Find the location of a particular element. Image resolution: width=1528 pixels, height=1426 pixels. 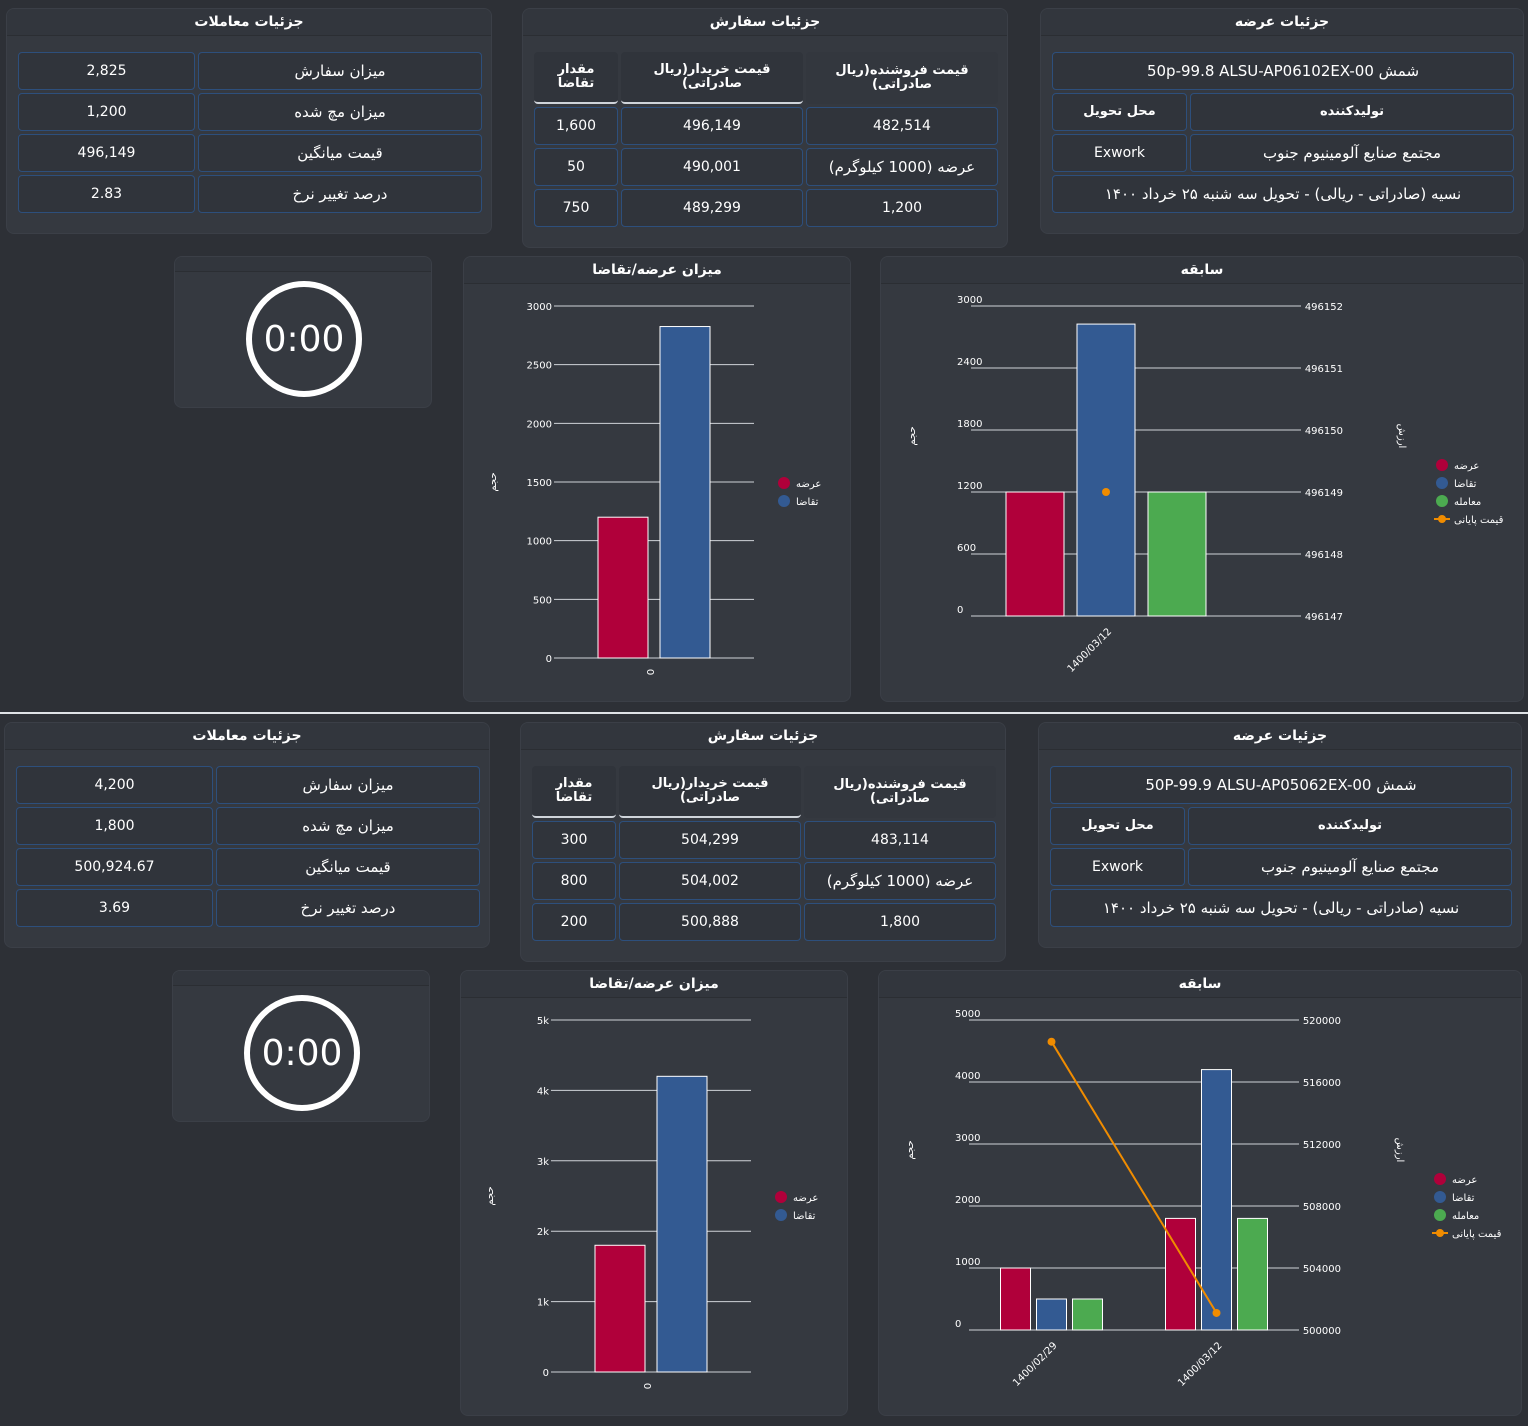

table-row: میزان مچ شده 1,800 is located at coordinates (248, 826).